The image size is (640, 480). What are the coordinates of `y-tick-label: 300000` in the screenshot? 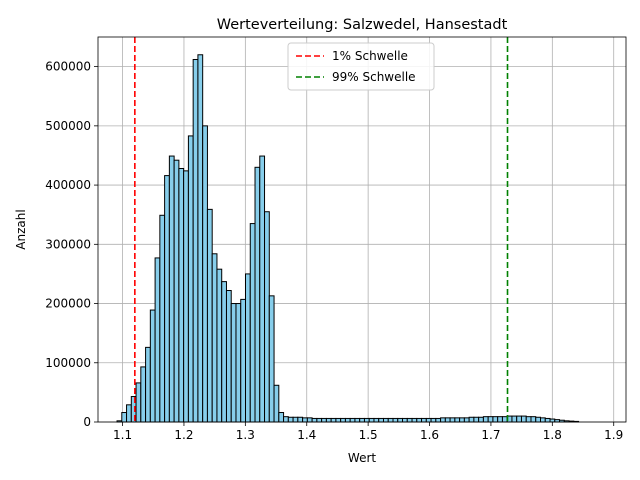 It's located at (68, 244).